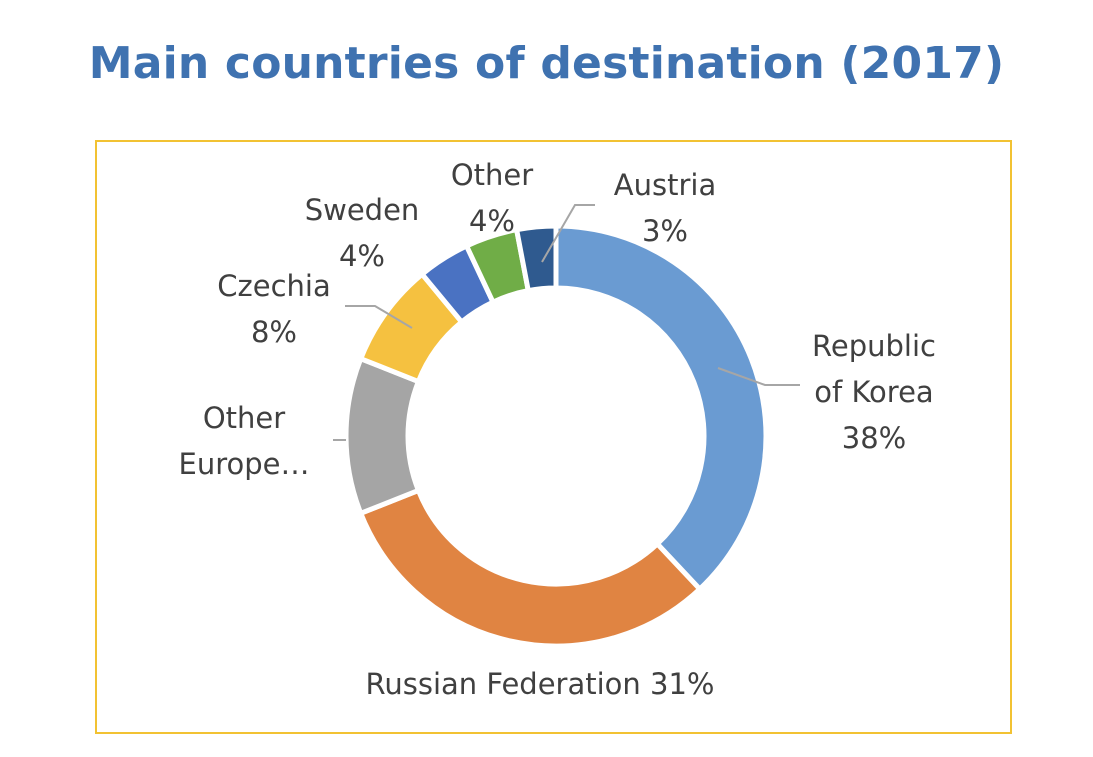 The height and width of the screenshot is (757, 1093). What do you see at coordinates (874, 392) in the screenshot?
I see `data-label: Republic of Korea 38%` at bounding box center [874, 392].